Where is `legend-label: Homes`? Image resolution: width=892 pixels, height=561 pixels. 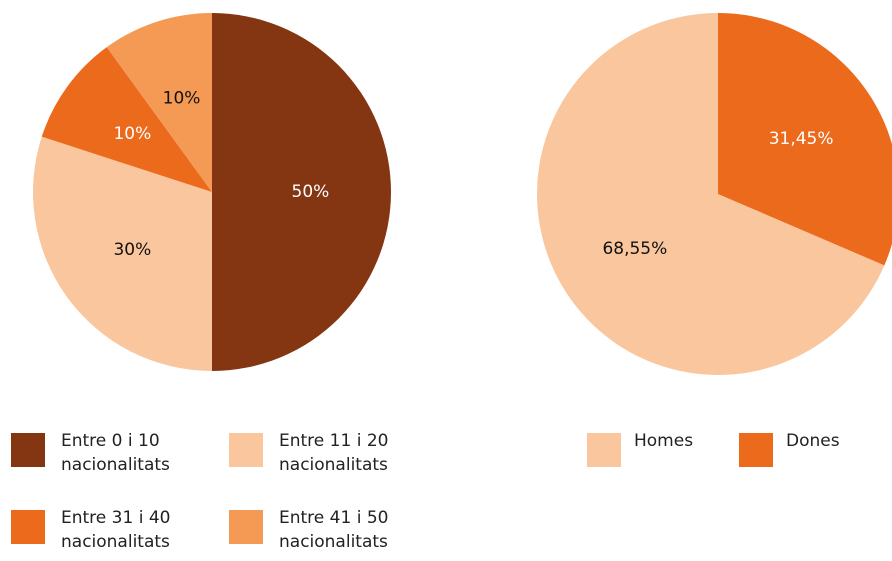 legend-label: Homes is located at coordinates (664, 441).